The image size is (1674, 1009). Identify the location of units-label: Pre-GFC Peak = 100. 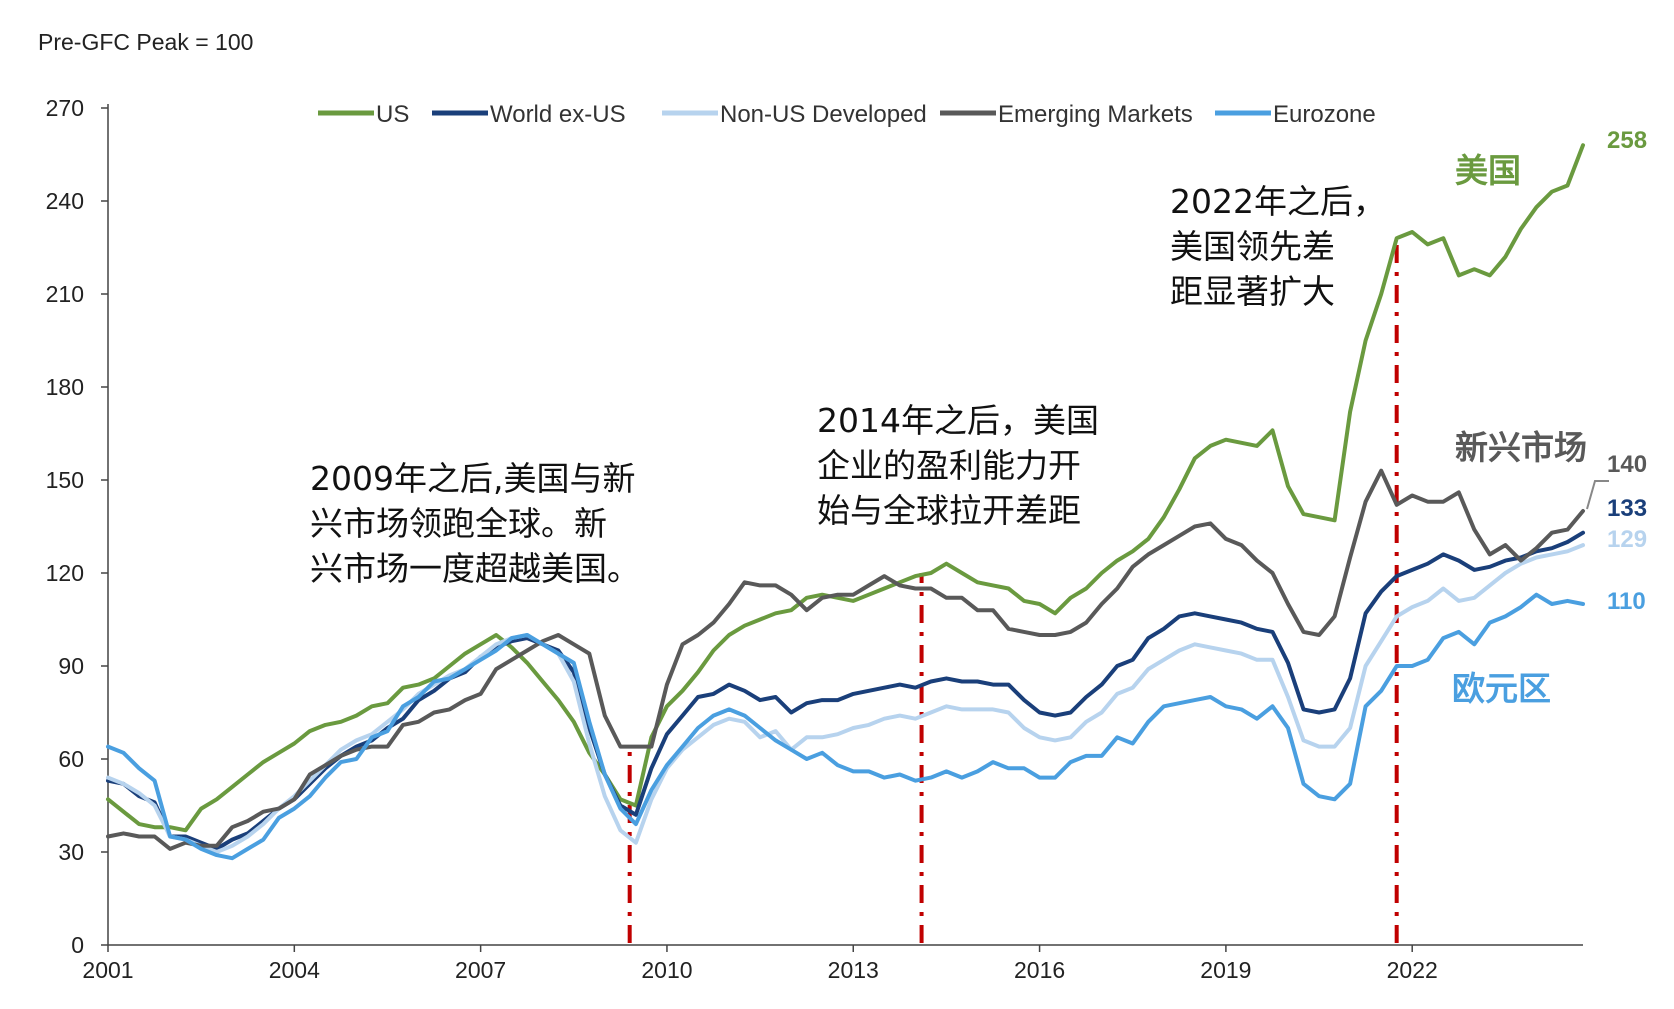
(145, 42).